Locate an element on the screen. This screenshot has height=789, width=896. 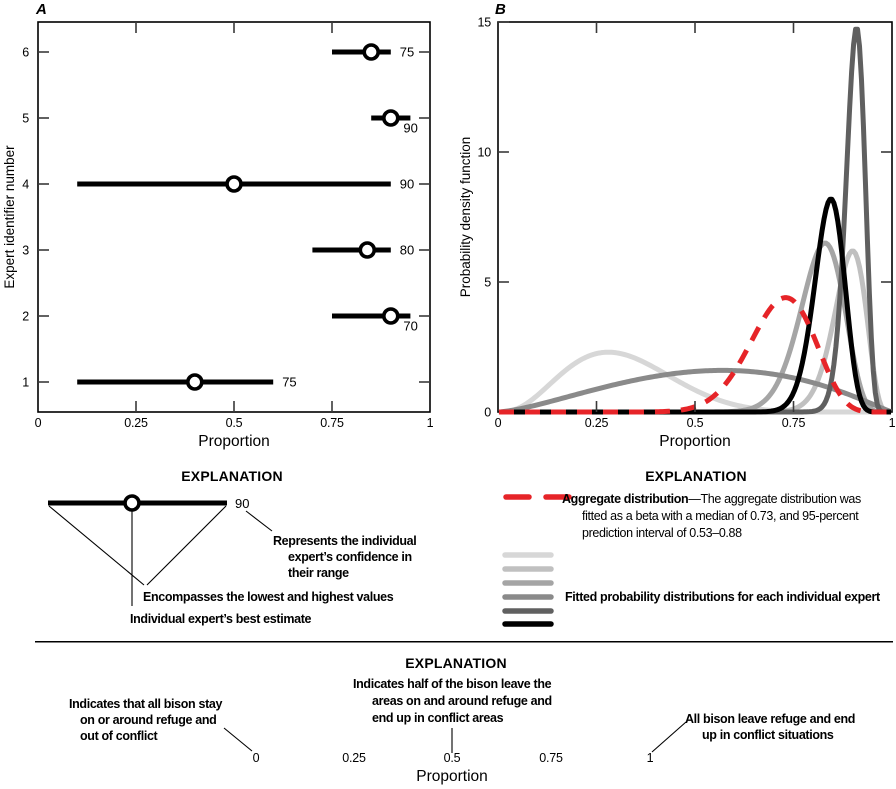
callout-line-one is located at coordinates (669, 737).